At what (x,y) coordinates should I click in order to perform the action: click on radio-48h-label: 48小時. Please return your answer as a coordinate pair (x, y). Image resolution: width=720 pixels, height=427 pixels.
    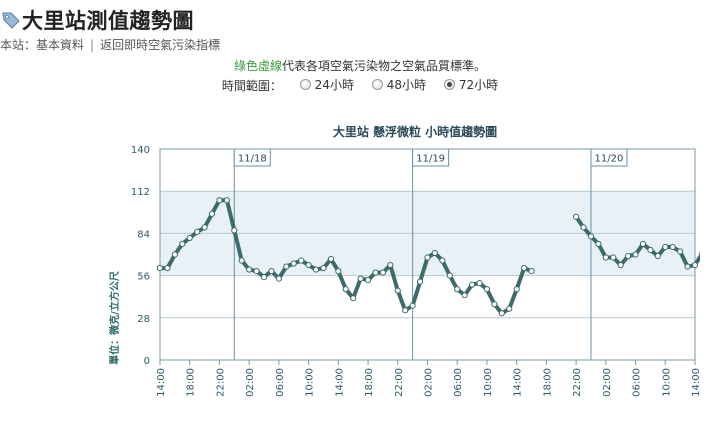
    Looking at the image, I should click on (406, 84).